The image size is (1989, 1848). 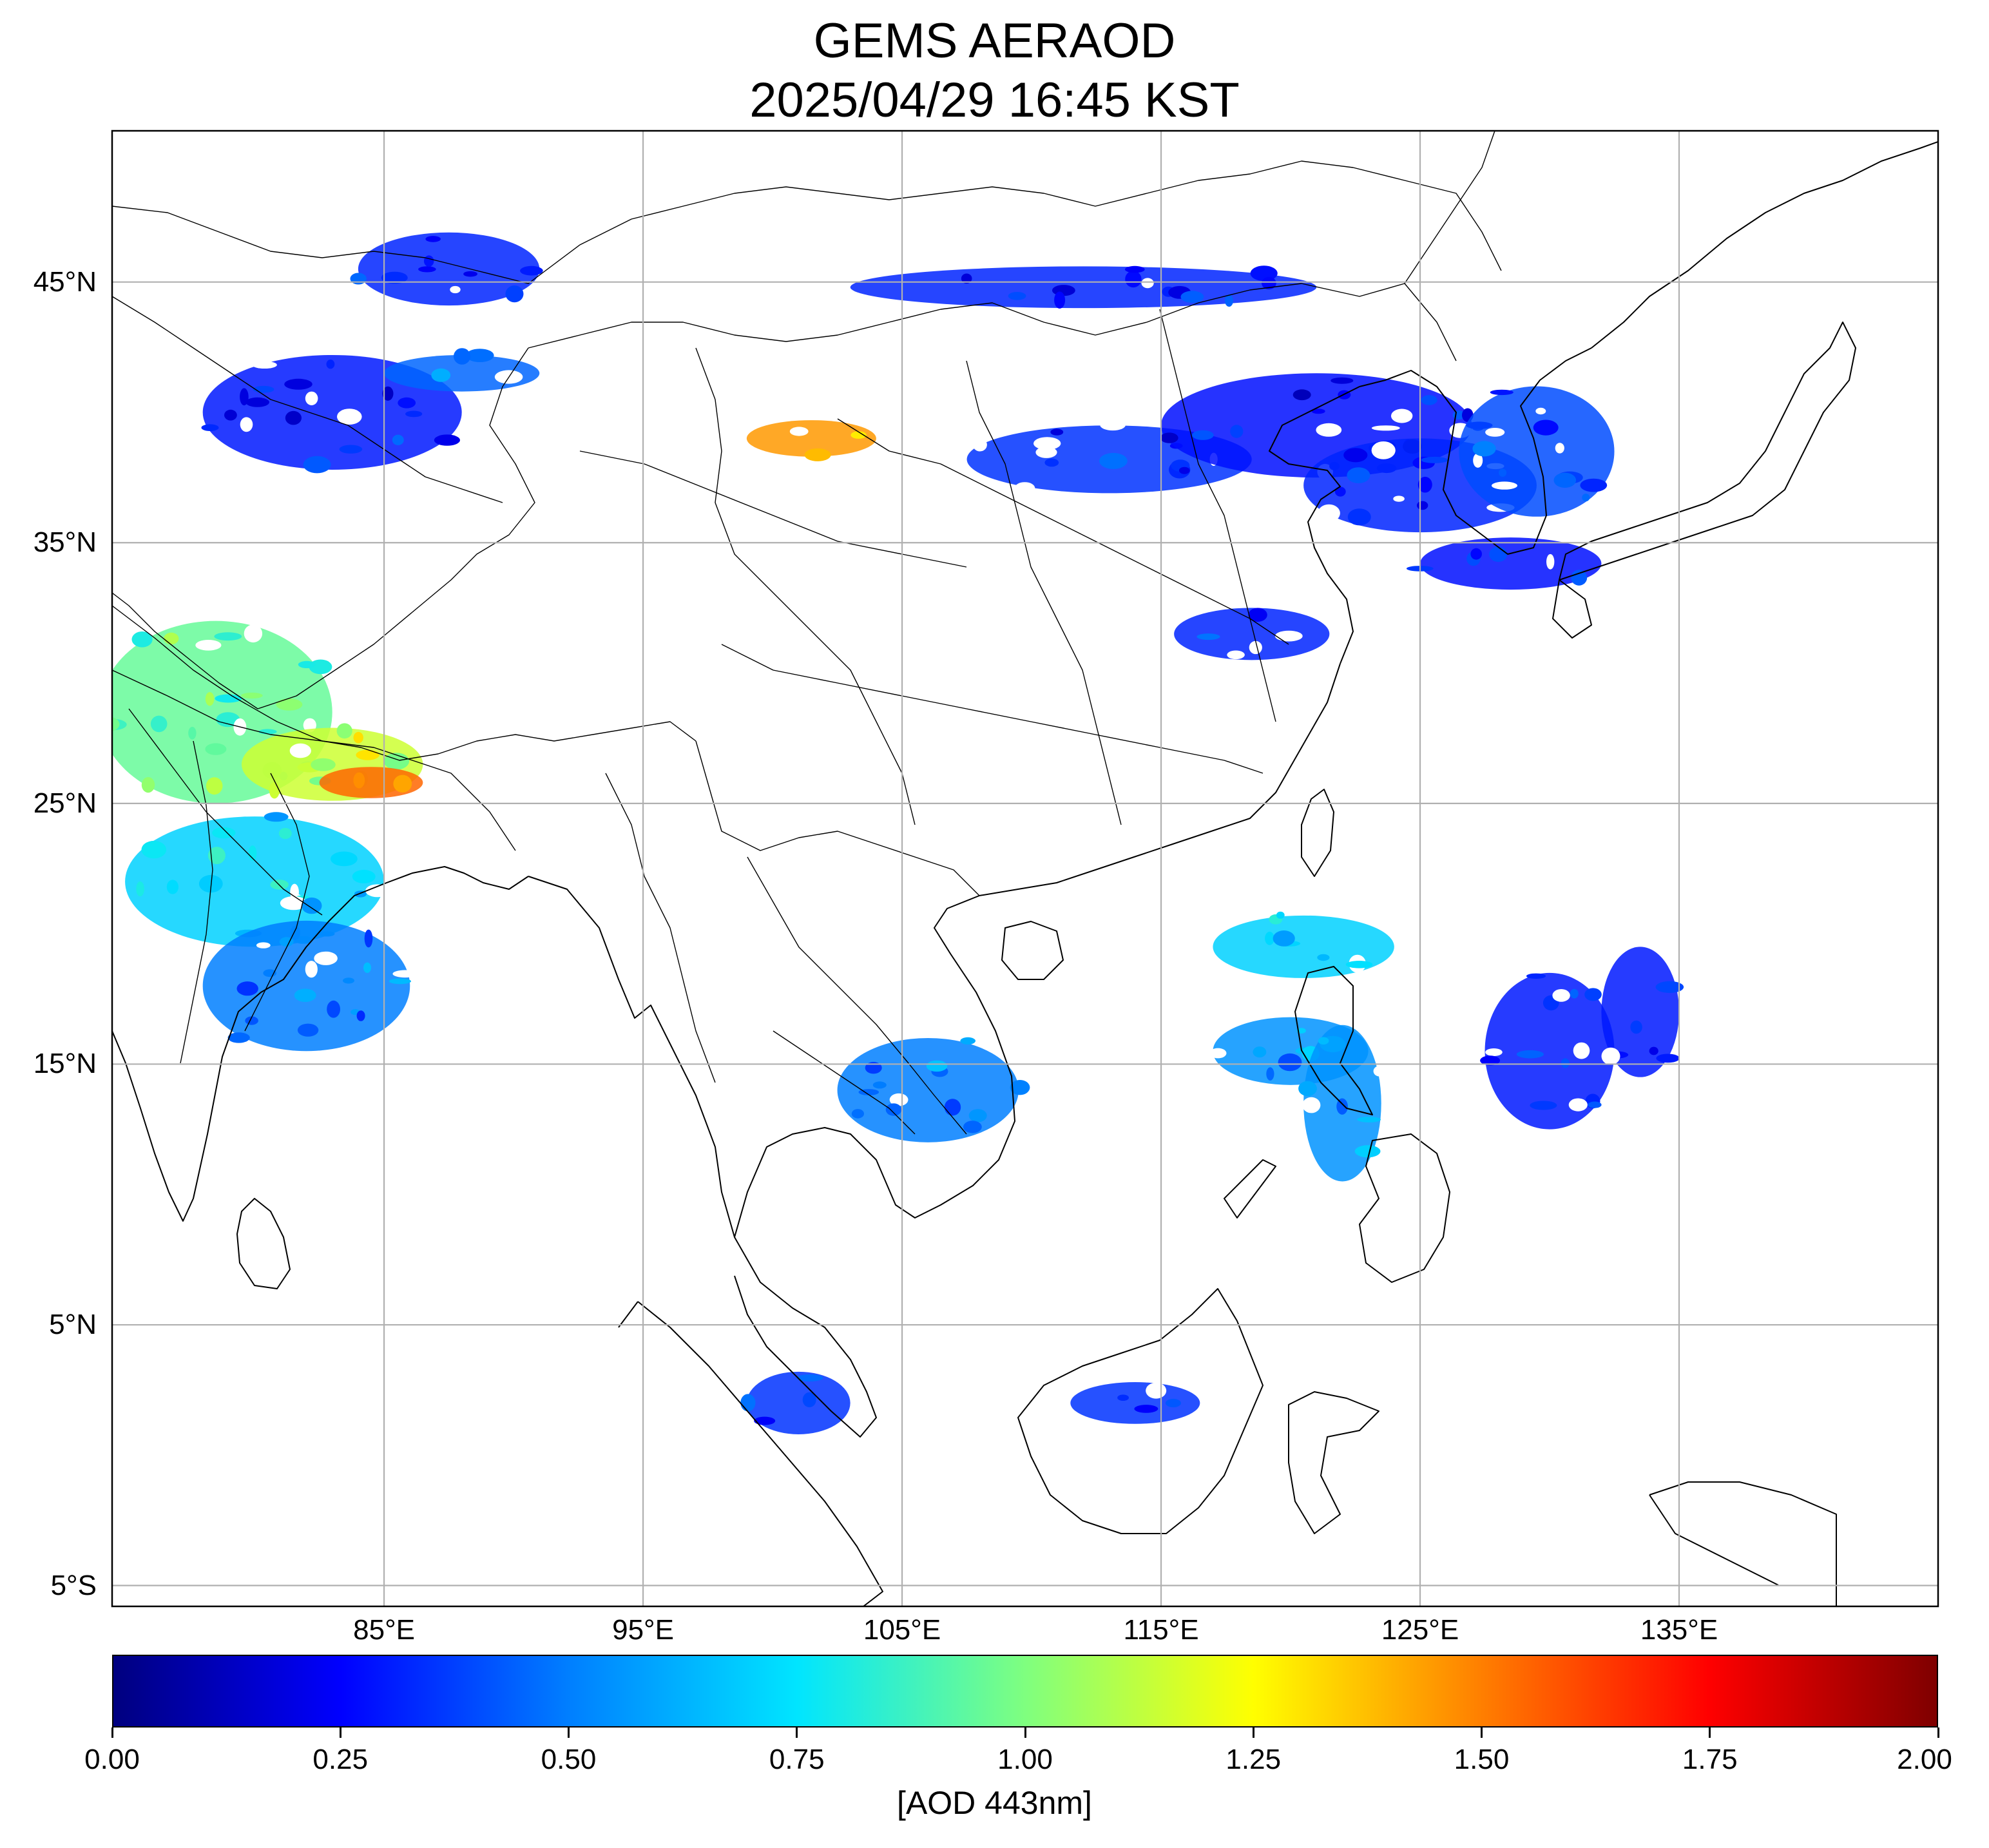 I want to click on coastline-sri-lanka, so click(x=263, y=1243).